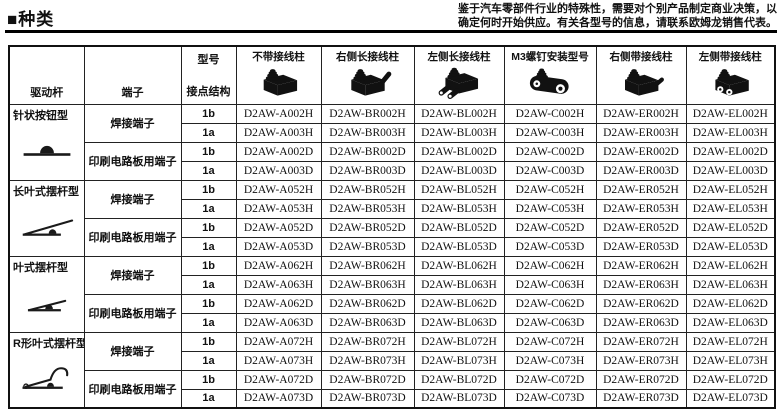  What do you see at coordinates (367, 113) in the screenshot?
I see `model-cell: D2AW-BR002H` at bounding box center [367, 113].